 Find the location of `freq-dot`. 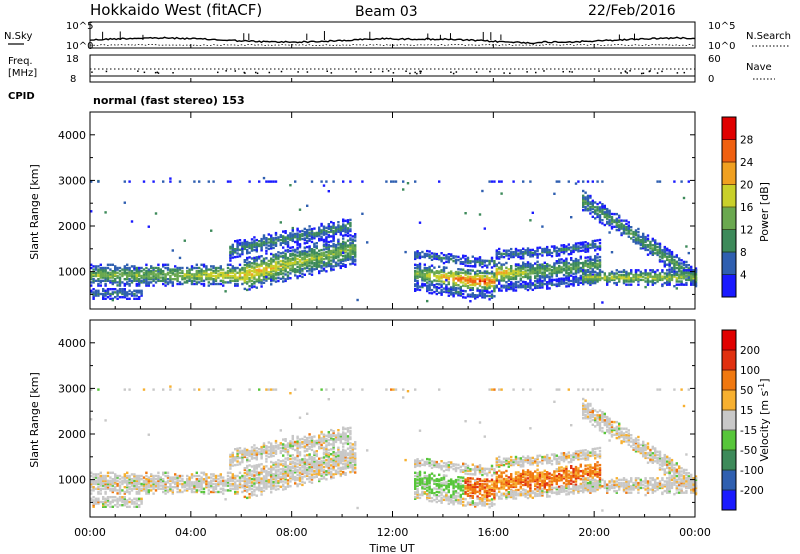

freq-dot is located at coordinates (490, 71).